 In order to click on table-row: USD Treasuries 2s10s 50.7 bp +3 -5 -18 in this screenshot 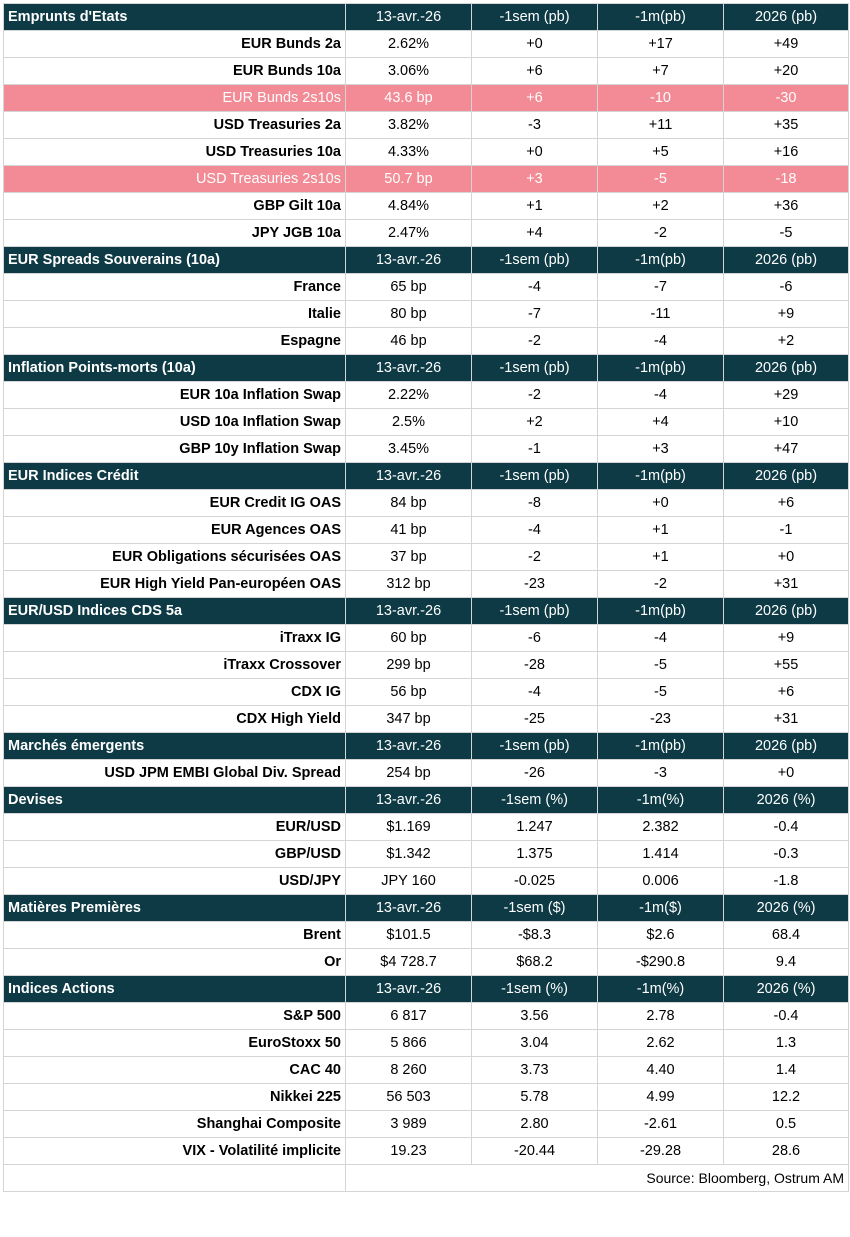, I will do `click(426, 179)`.